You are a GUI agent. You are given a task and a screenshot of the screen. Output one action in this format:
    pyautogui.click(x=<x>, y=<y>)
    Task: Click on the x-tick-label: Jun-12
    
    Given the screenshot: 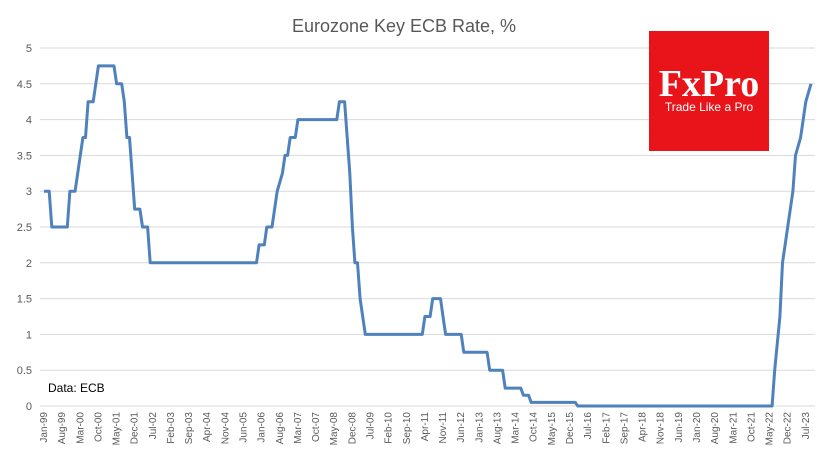 What is the action you would take?
    pyautogui.click(x=461, y=427)
    